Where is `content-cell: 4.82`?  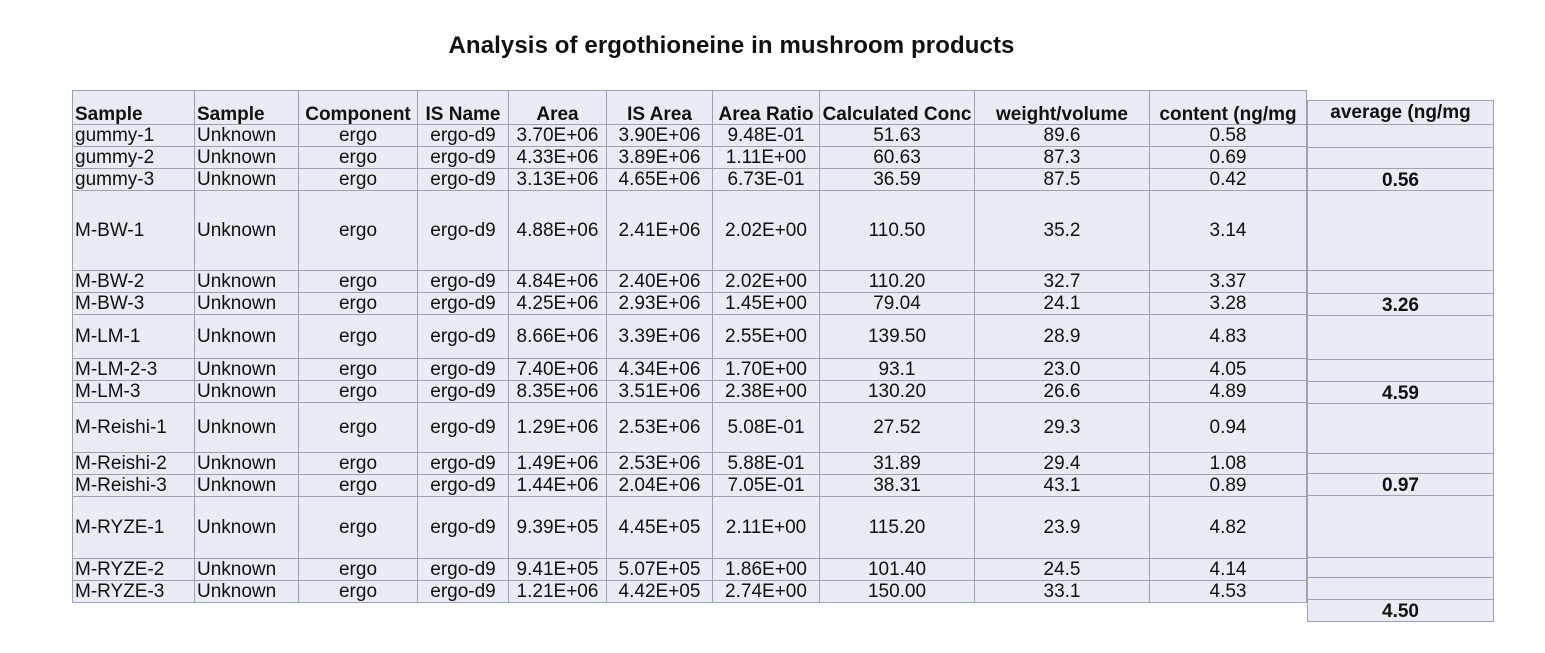
content-cell: 4.82 is located at coordinates (1228, 527).